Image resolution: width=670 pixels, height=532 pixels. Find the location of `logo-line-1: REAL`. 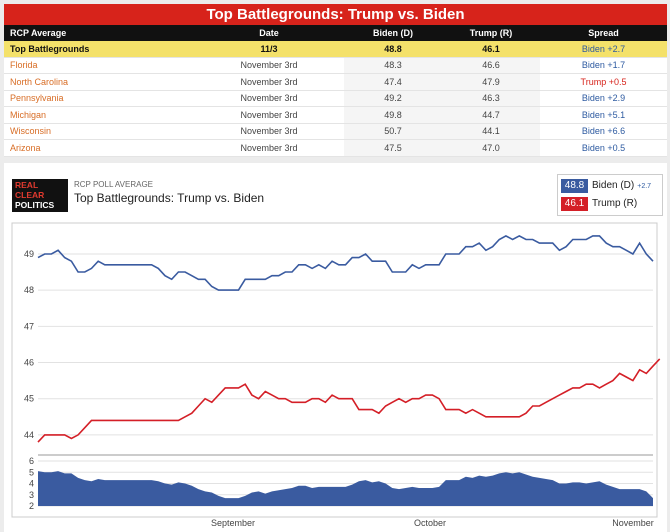

logo-line-1: REAL is located at coordinates (27, 185).